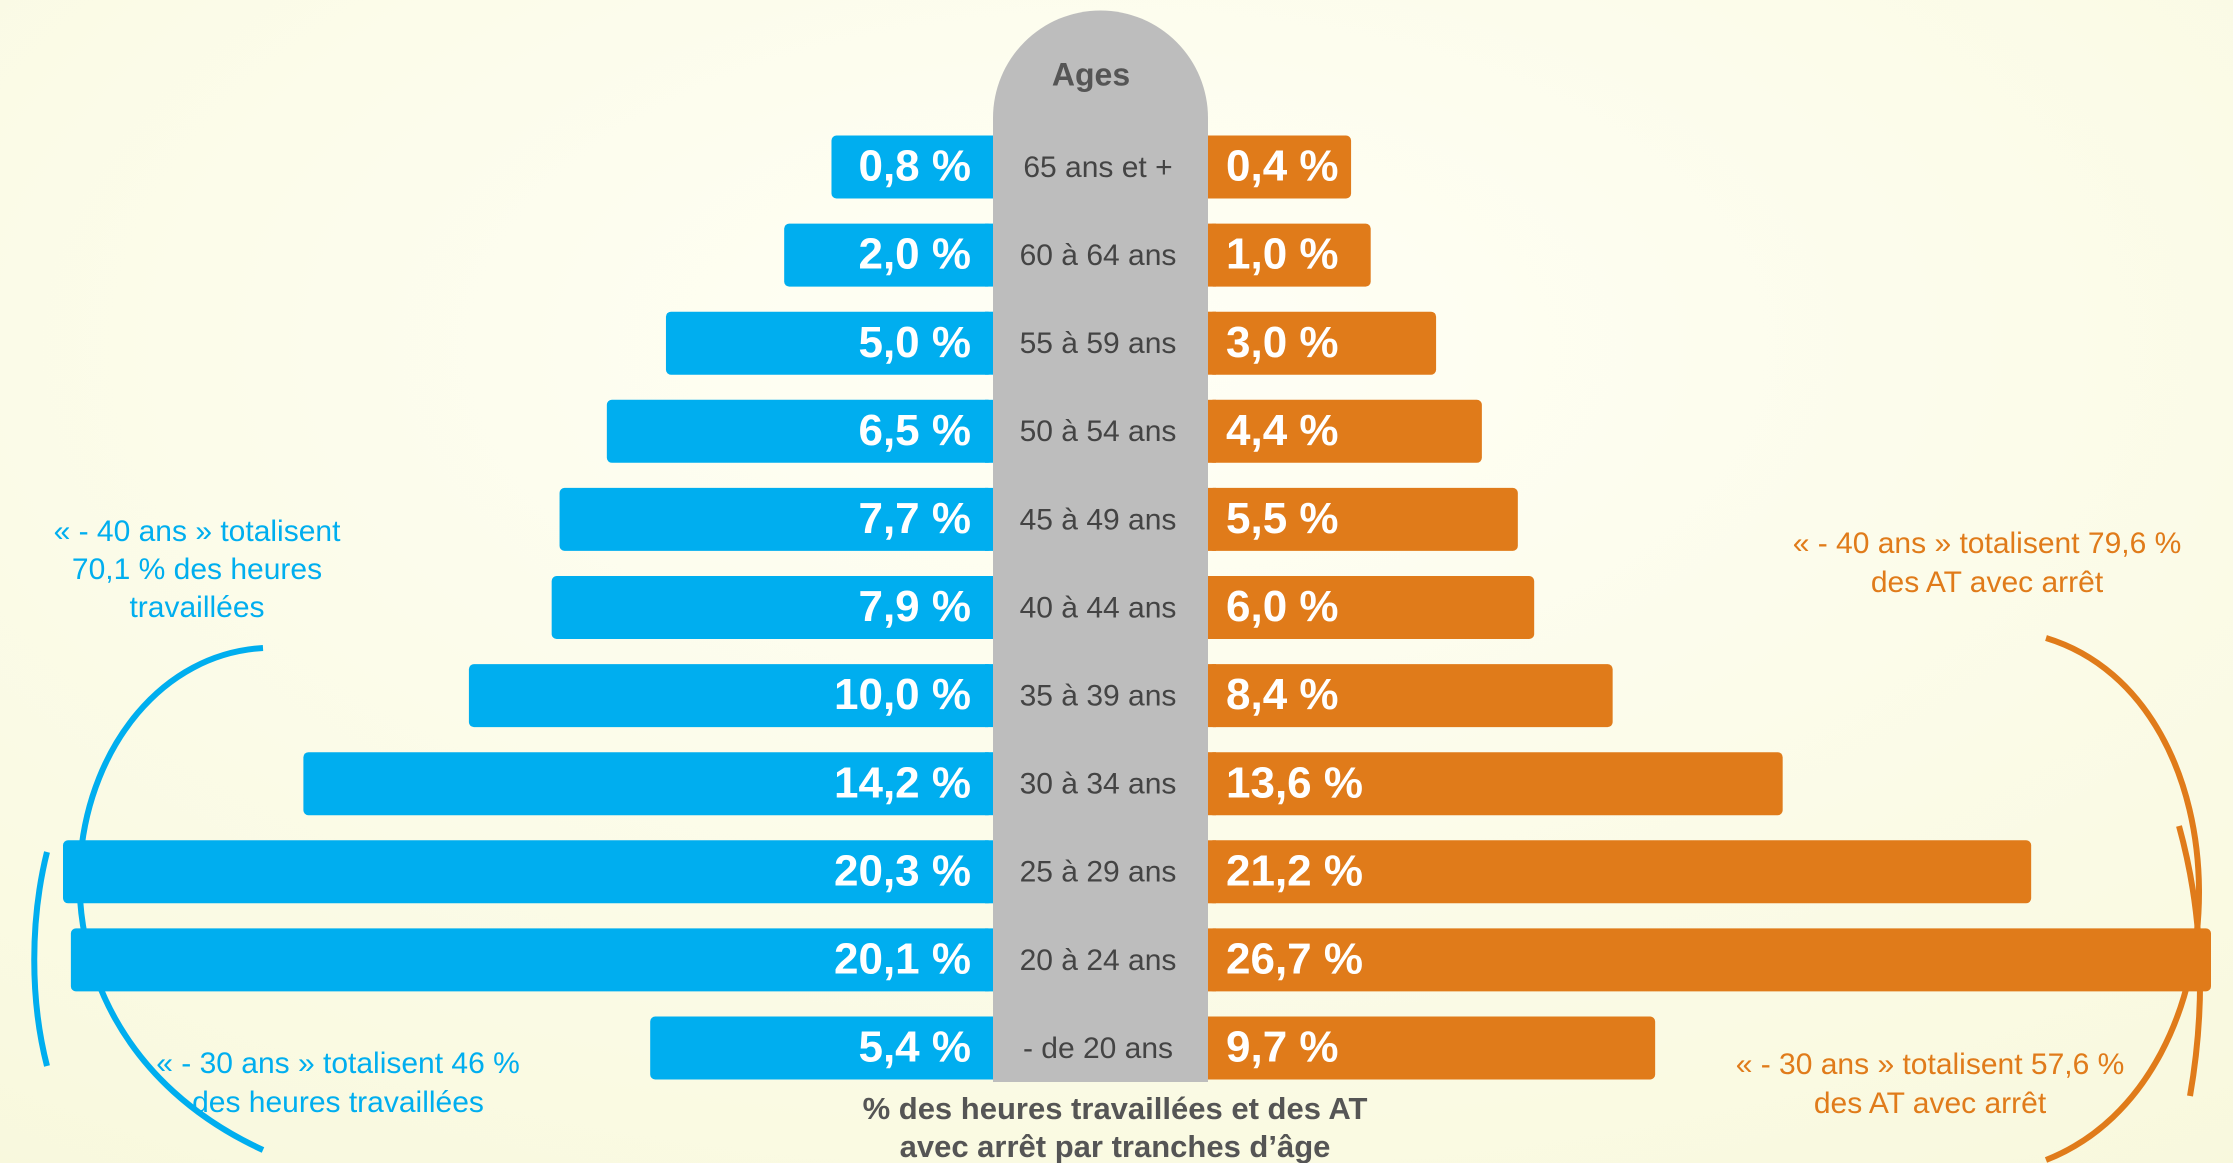 The width and height of the screenshot is (2233, 1163). Describe the element at coordinates (914, 606) in the screenshot. I see `value-label: 7,9 %` at that location.